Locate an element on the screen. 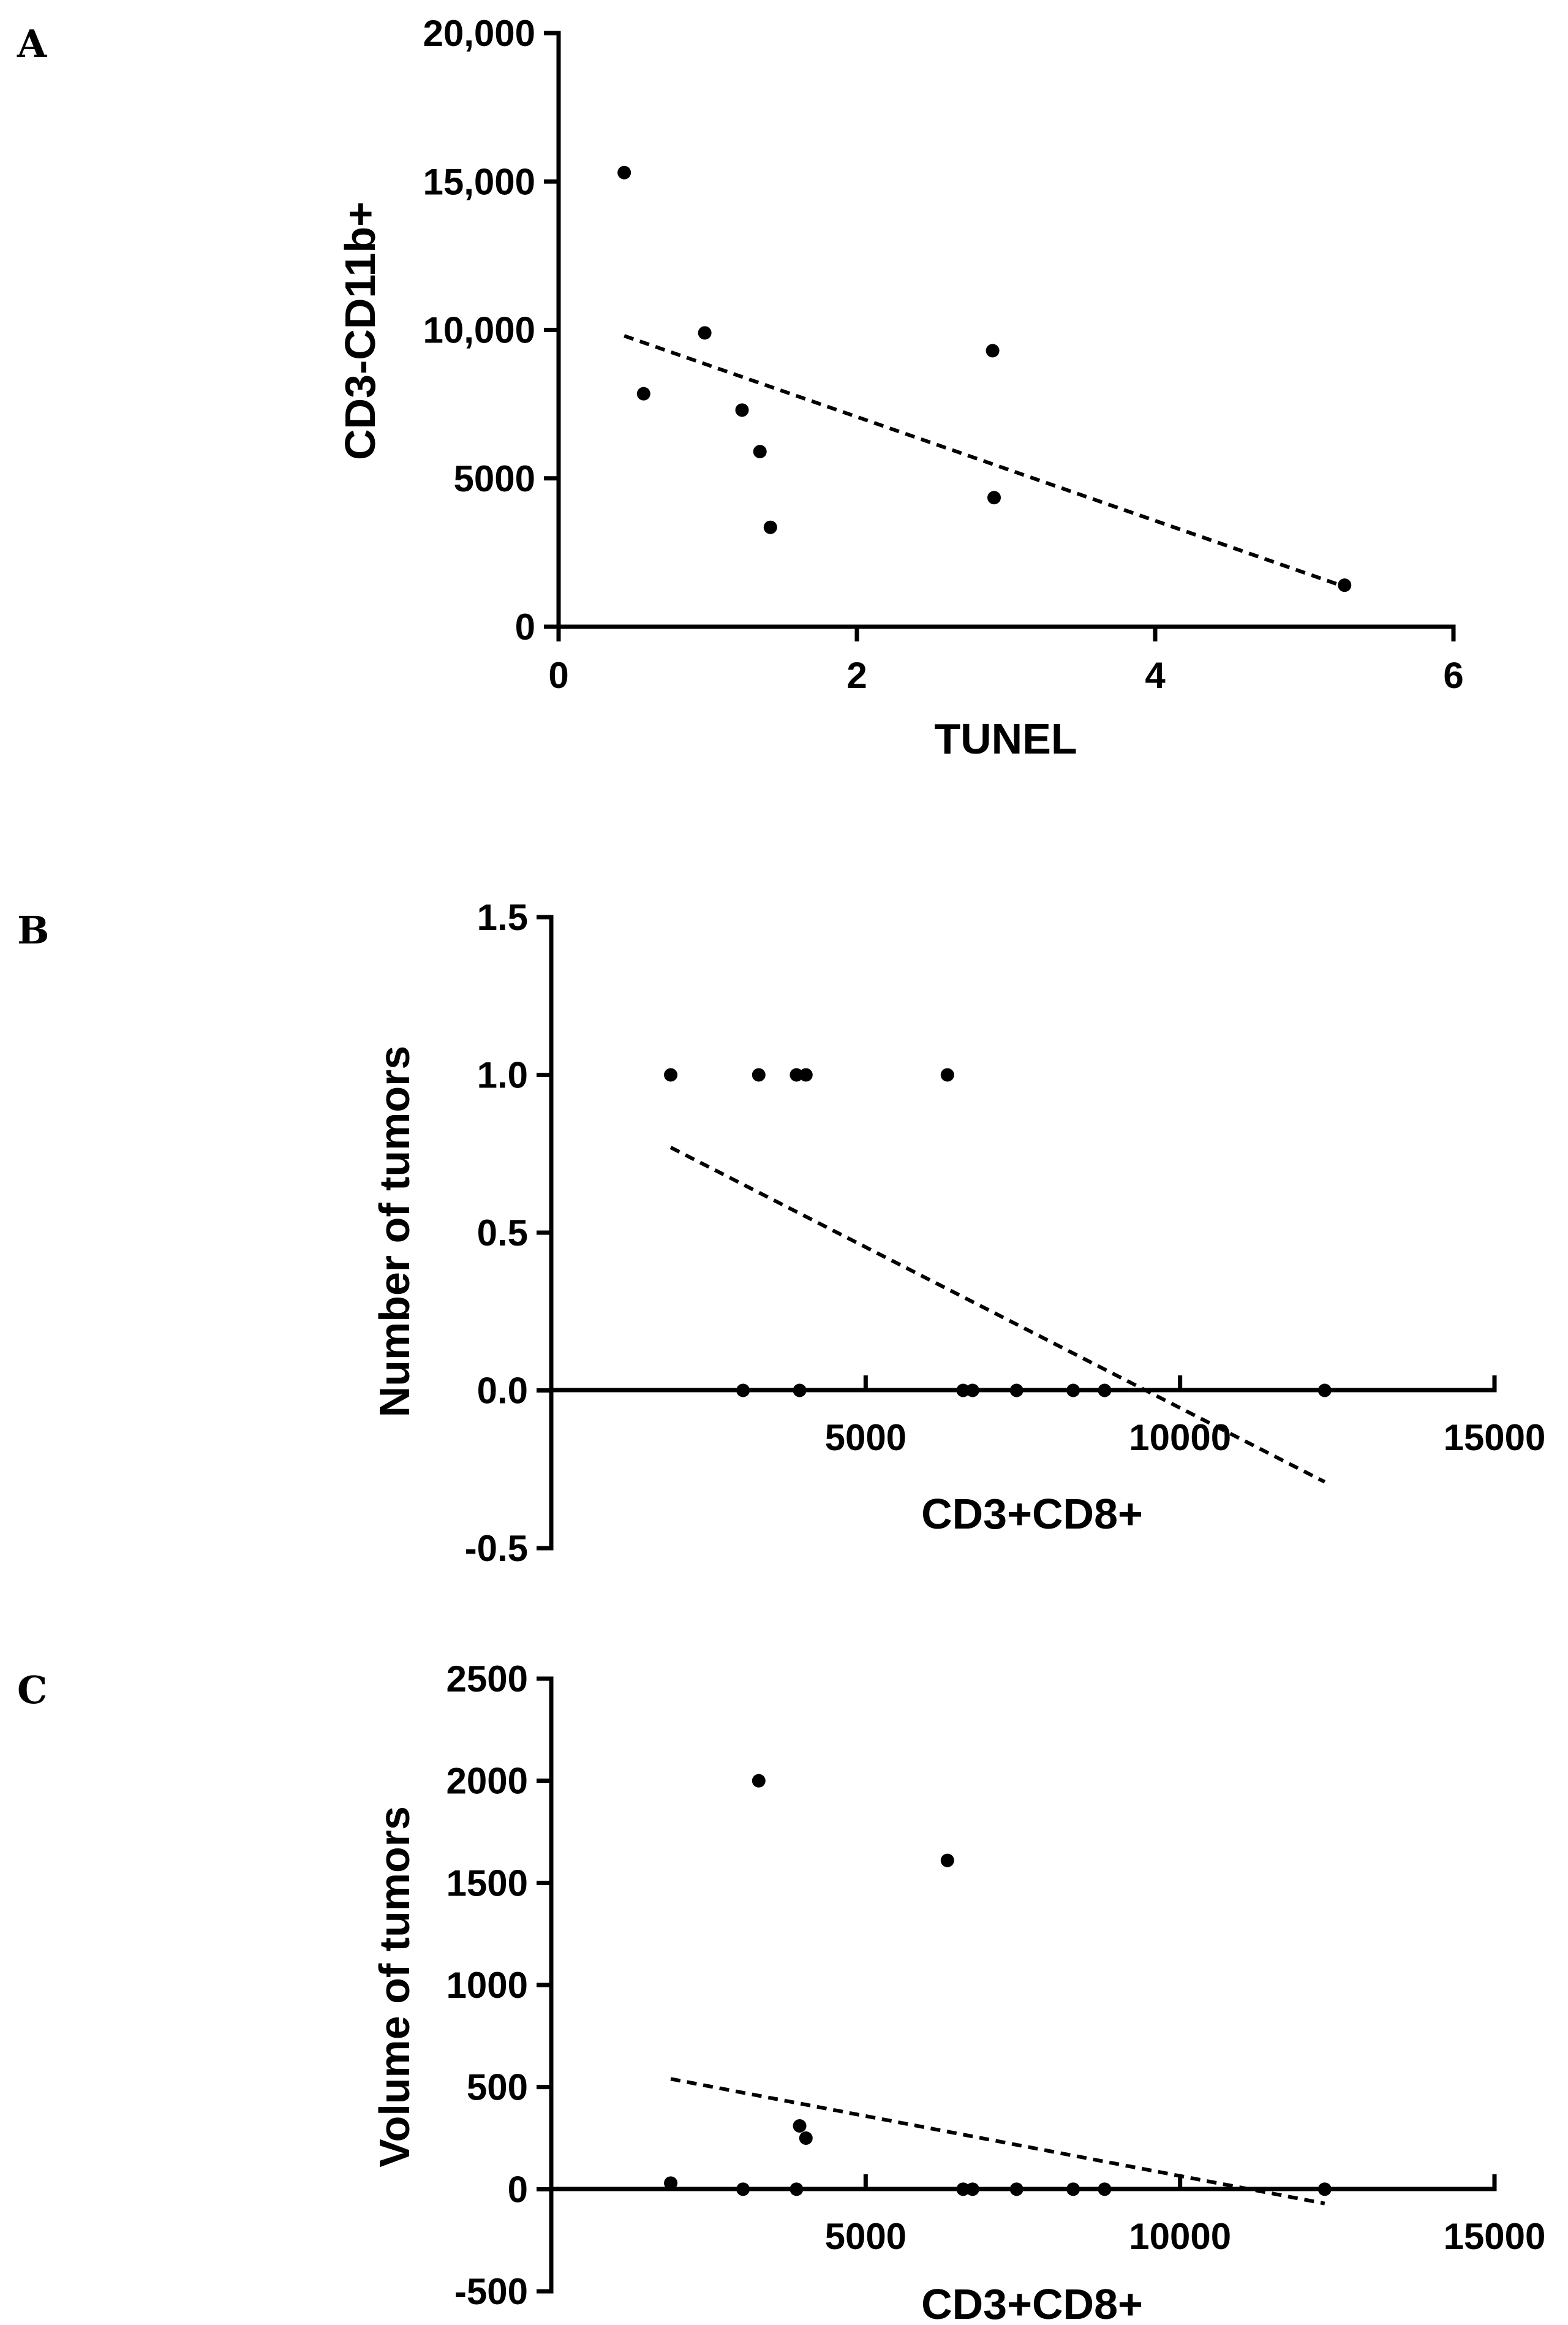  y-tick-label: 15,000 is located at coordinates (479, 181).